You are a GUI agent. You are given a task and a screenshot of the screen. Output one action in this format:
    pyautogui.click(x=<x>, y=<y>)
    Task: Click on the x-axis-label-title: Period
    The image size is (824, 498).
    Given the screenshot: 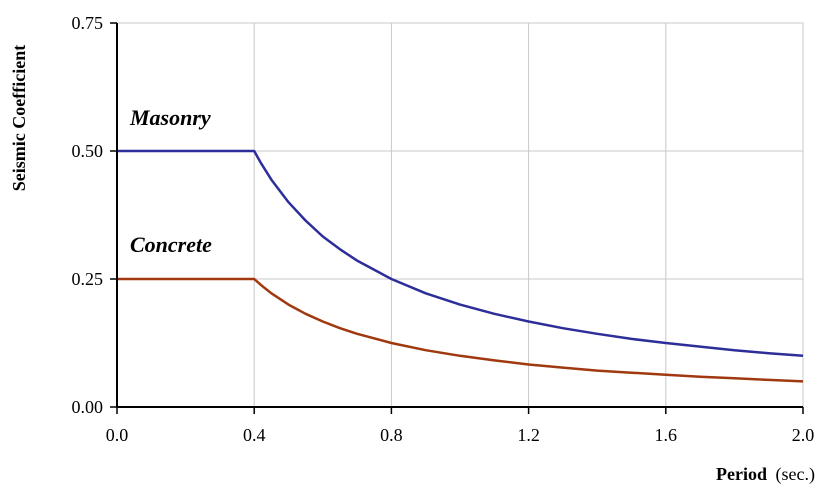 What is the action you would take?
    pyautogui.click(x=741, y=474)
    